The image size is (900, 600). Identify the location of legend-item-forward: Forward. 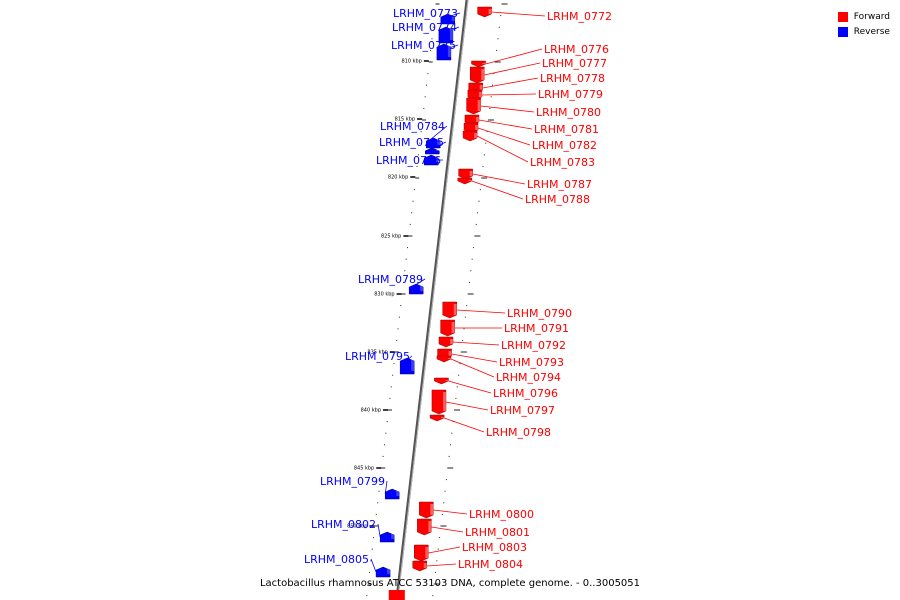
(863, 16).